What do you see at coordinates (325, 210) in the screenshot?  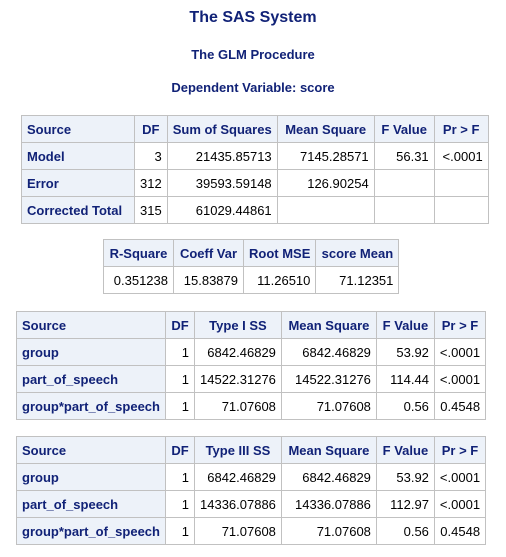 I see `cell-ms` at bounding box center [325, 210].